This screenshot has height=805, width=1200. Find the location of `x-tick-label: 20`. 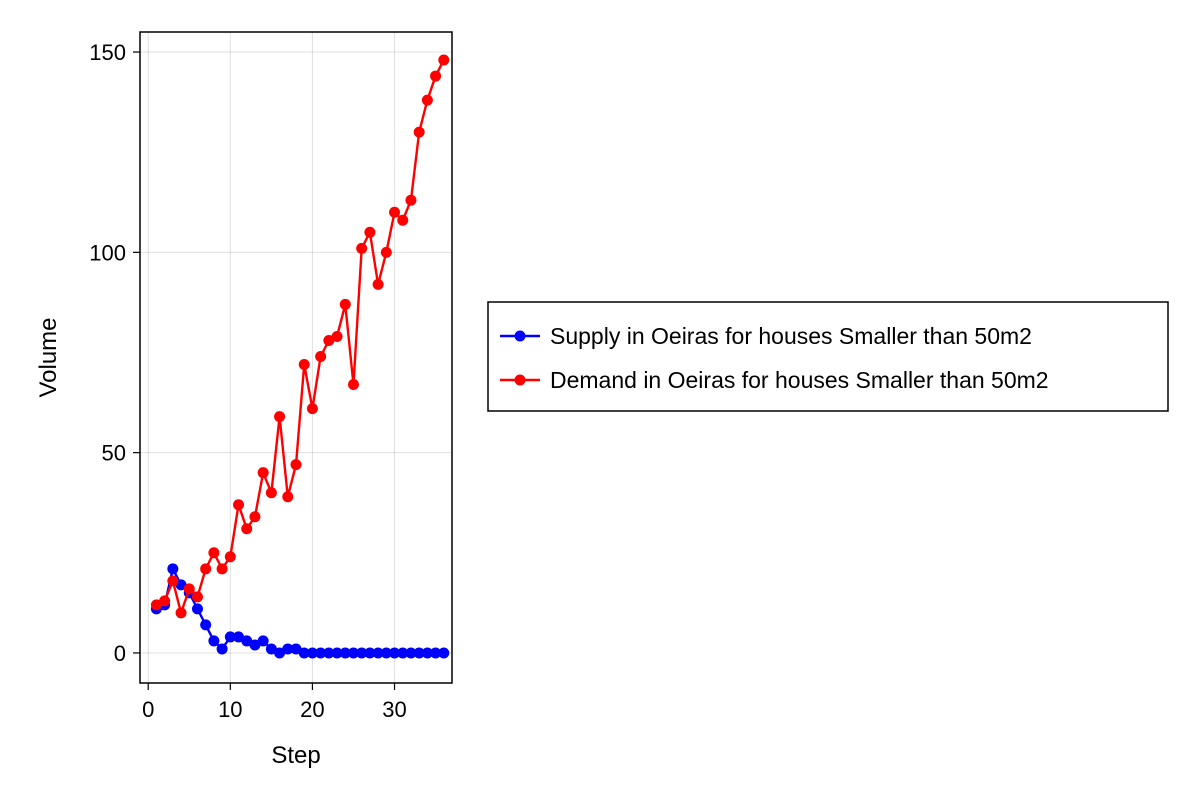

x-tick-label: 20 is located at coordinates (312, 709).